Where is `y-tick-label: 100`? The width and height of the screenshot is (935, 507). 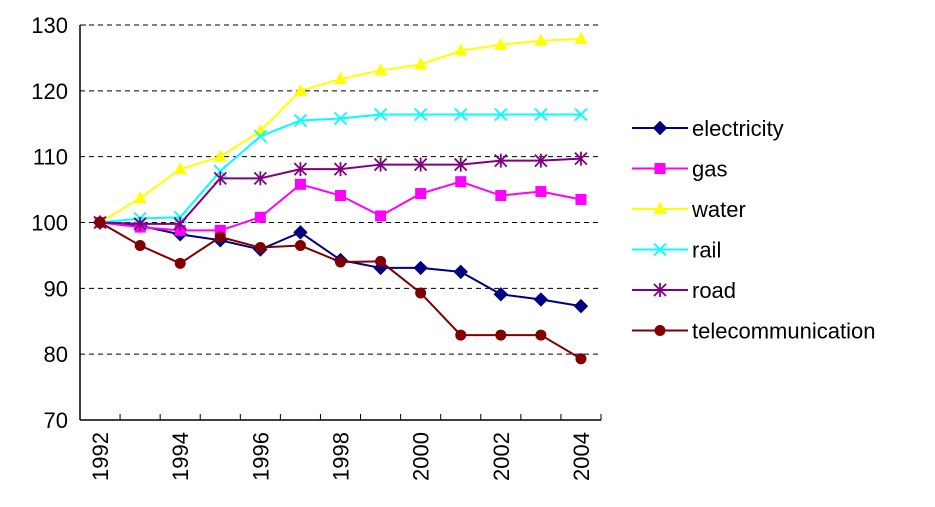 y-tick-label: 100 is located at coordinates (49, 223).